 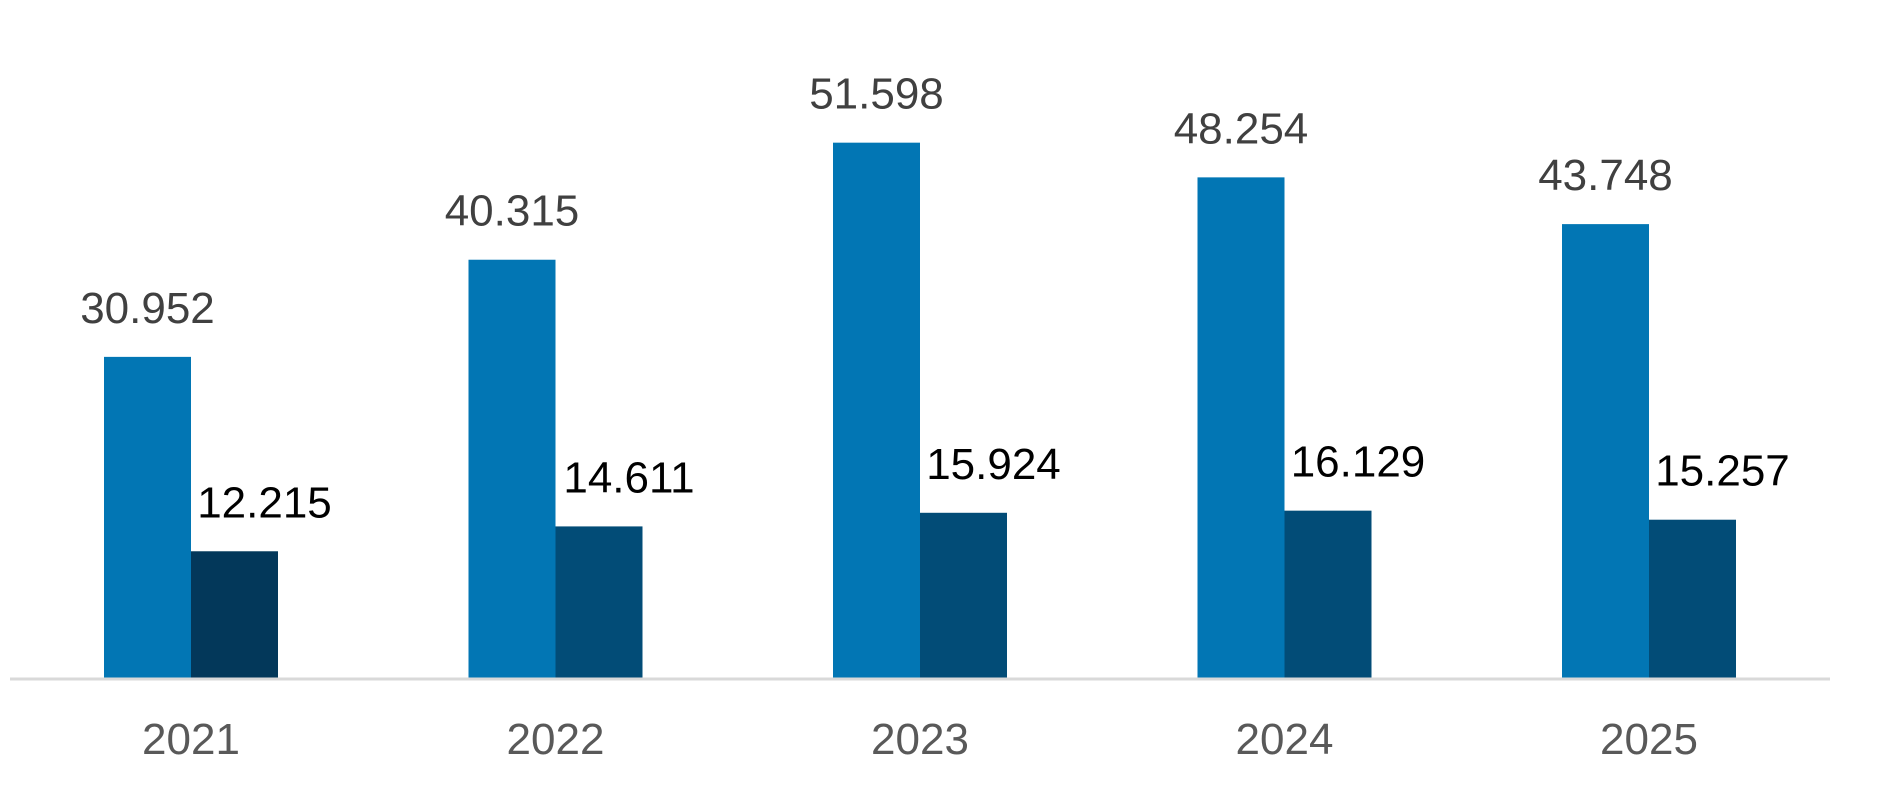 I want to click on bar-series-1-2025, so click(x=1605, y=451).